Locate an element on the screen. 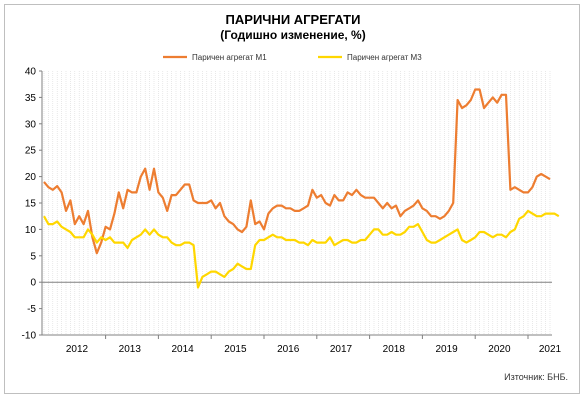 This screenshot has height=400, width=586. source-note: Източник: БНБ. is located at coordinates (536, 377).